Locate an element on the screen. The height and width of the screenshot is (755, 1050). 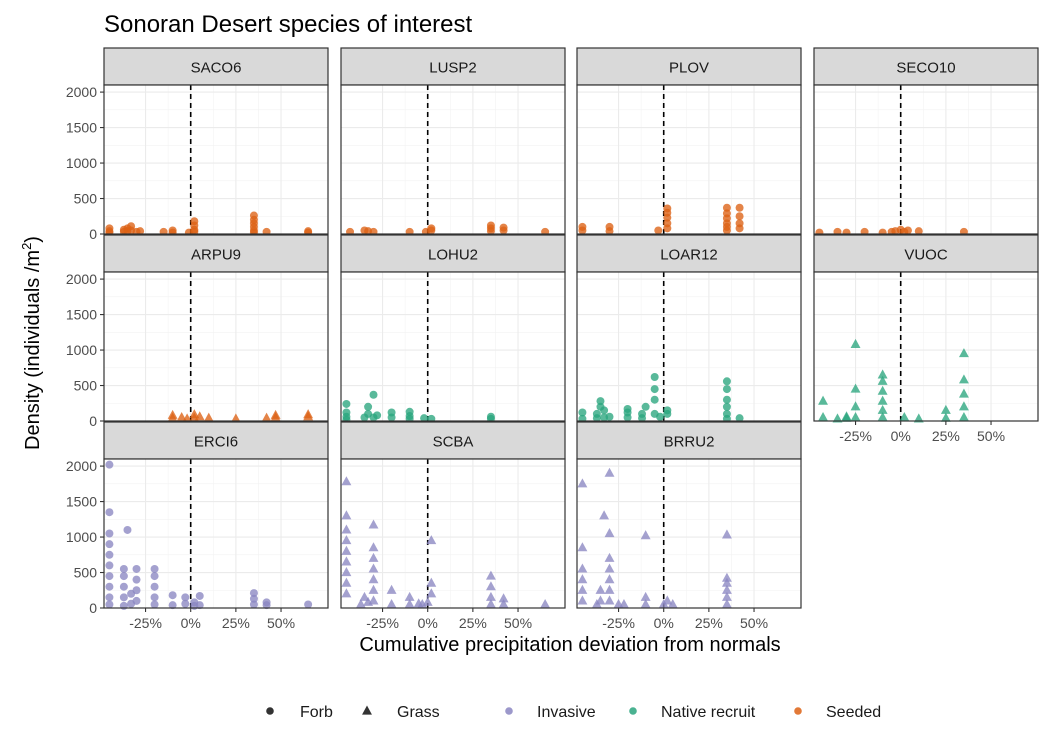
plot-bg-saco6 is located at coordinates (216, 159).